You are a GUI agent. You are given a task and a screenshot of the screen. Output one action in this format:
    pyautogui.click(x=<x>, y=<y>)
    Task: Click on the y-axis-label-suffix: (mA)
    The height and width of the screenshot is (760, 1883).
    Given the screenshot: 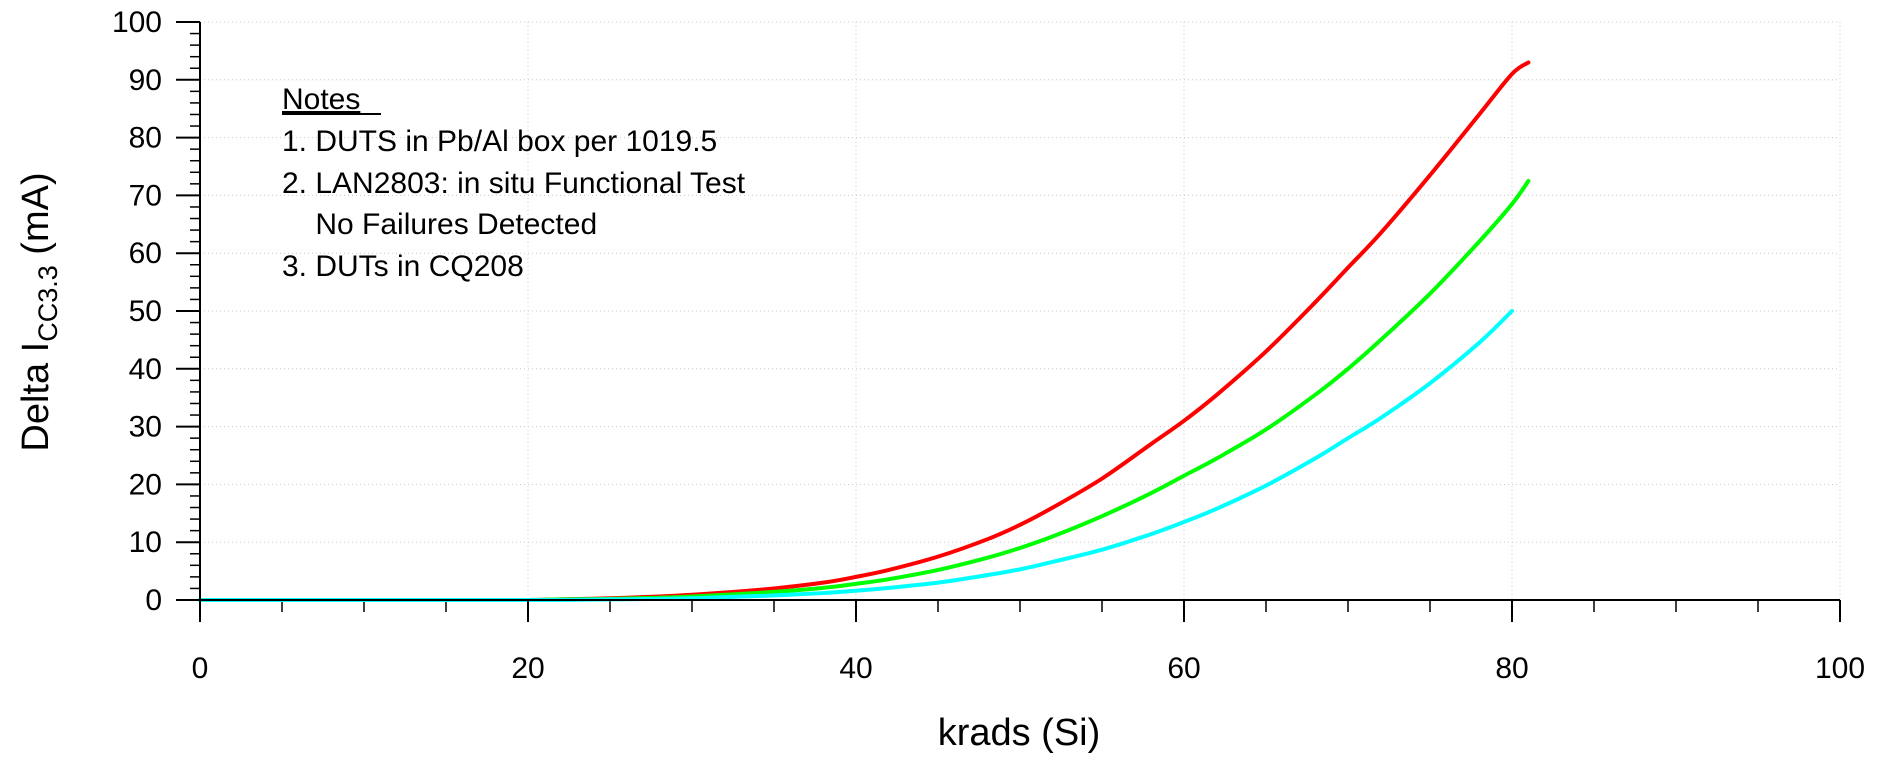 What is the action you would take?
    pyautogui.click(x=36, y=218)
    